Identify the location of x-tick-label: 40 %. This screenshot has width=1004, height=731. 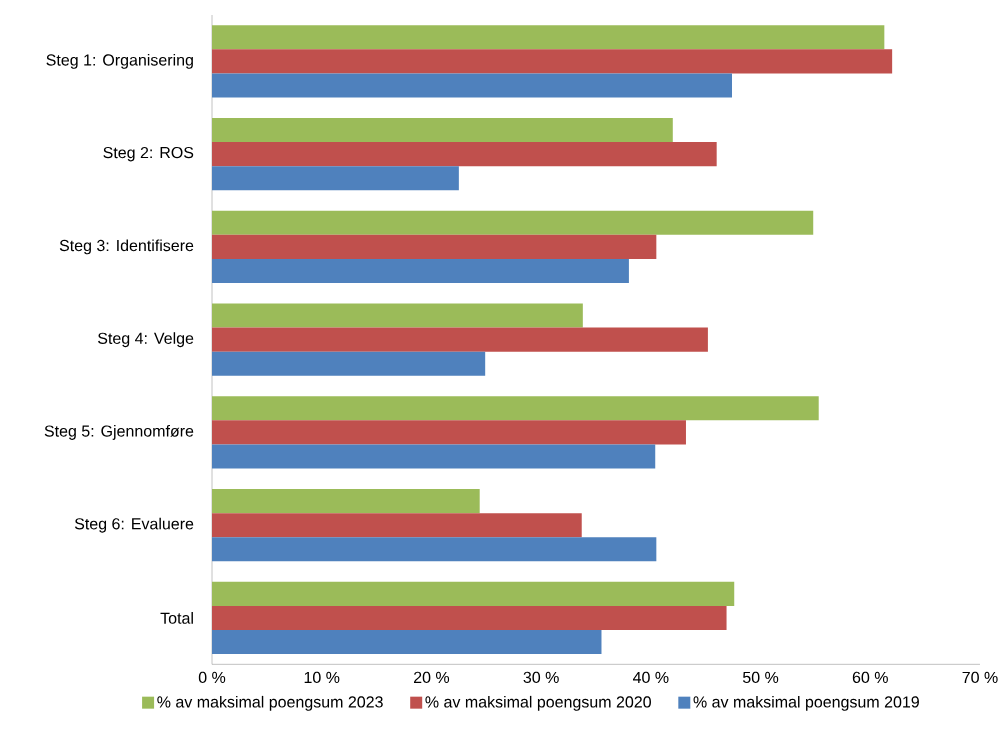
(651, 677).